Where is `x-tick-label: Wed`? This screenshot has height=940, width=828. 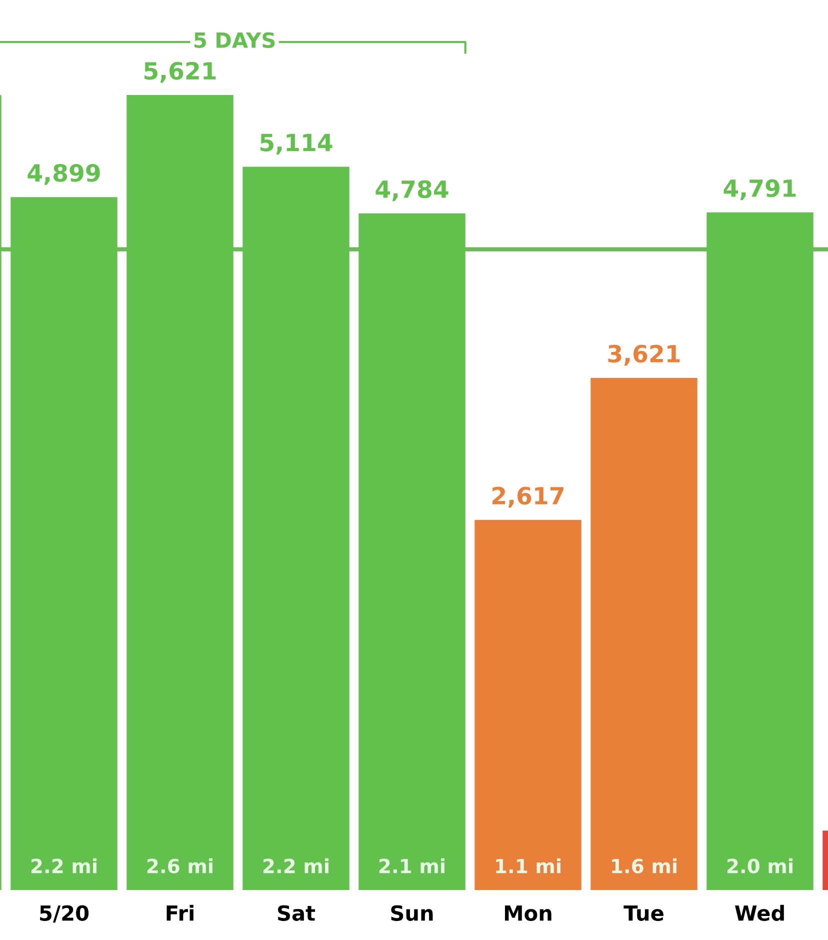 x-tick-label: Wed is located at coordinates (759, 912).